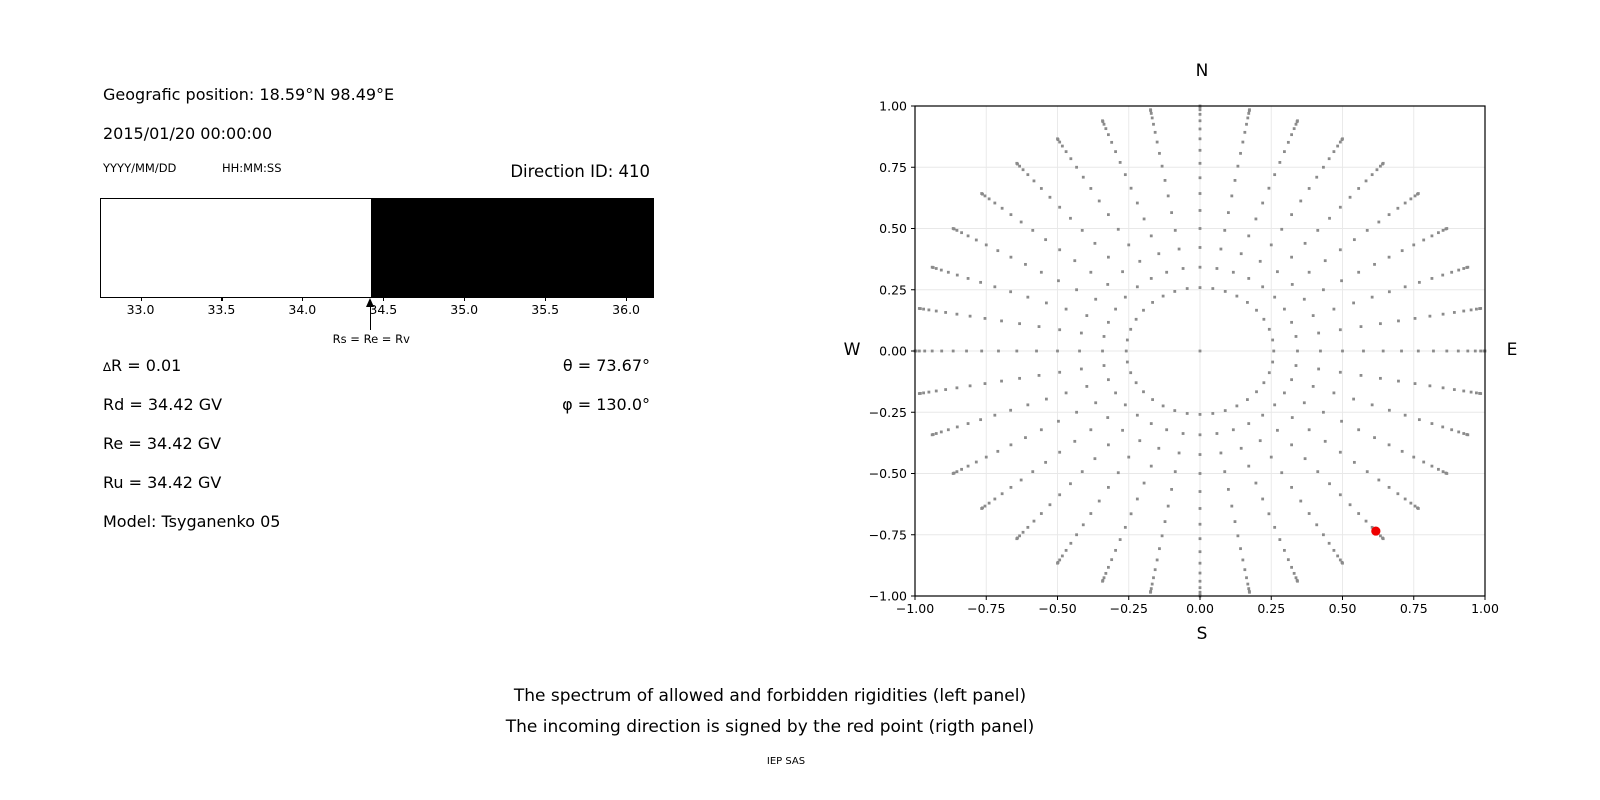  Describe the element at coordinates (580, 171) in the screenshot. I see `direction-id-text: Direction ID: 410` at that location.